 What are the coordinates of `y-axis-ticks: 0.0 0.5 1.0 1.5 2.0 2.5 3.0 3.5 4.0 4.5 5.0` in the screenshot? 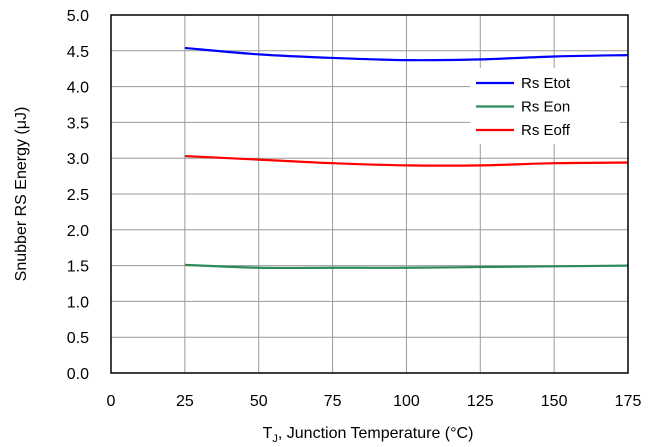 It's located at (78, 195).